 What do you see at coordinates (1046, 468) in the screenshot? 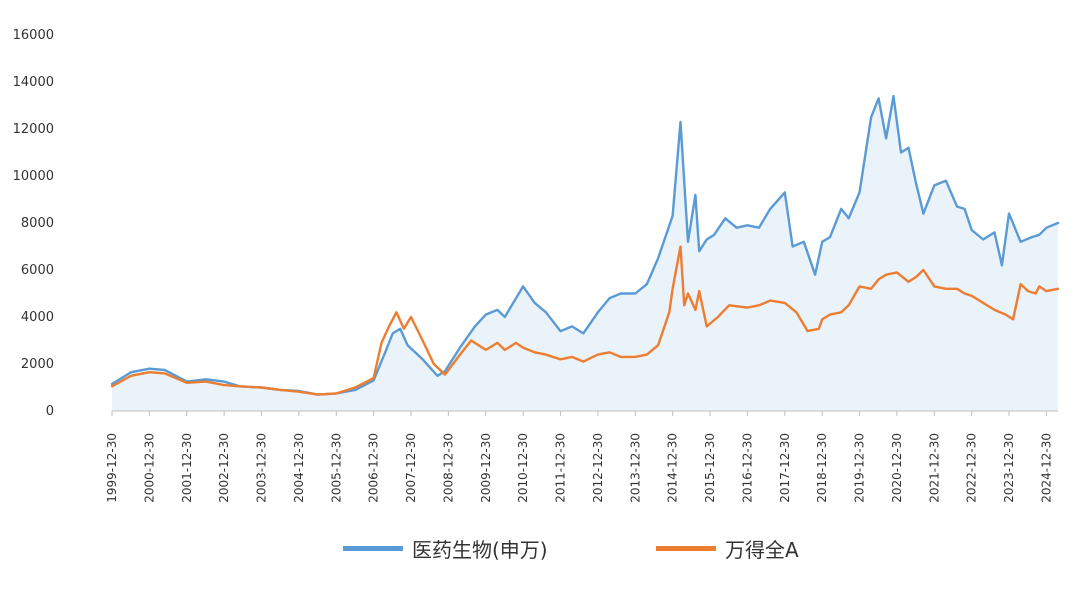
I see `x-tick-label: 2024-12-30` at bounding box center [1046, 468].